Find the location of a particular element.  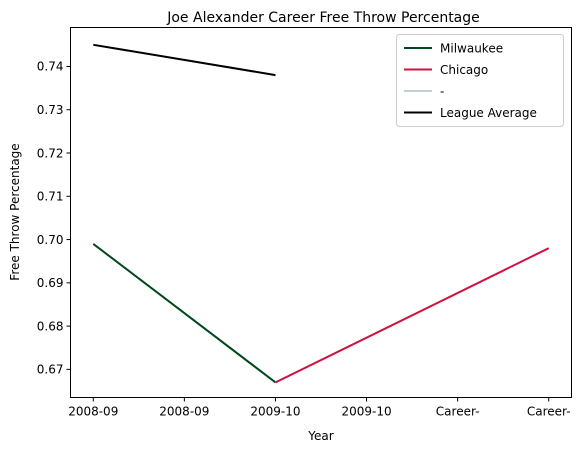

y-axis-label: Free Throw Percentage is located at coordinates (15, 211).